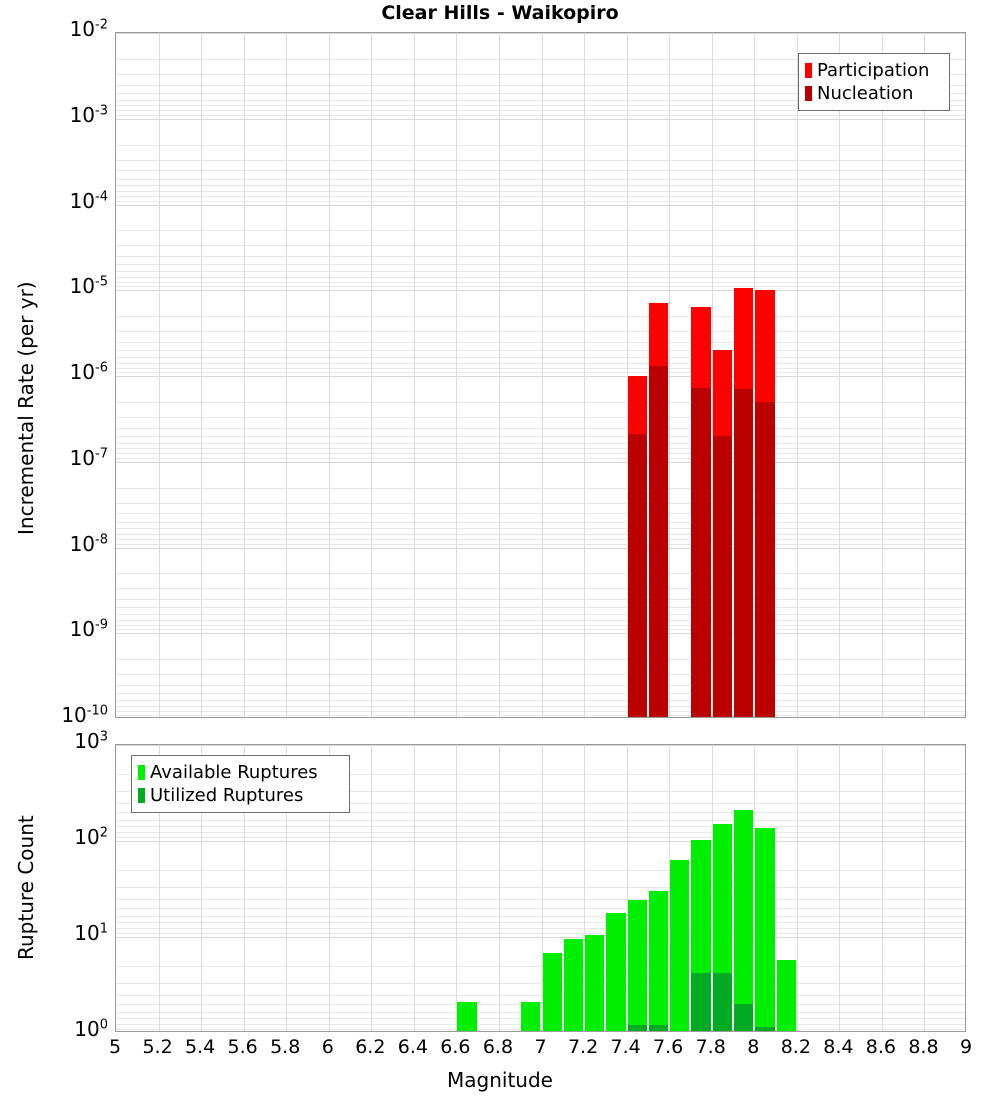  I want to click on legend-item: Participation, so click(873, 70).